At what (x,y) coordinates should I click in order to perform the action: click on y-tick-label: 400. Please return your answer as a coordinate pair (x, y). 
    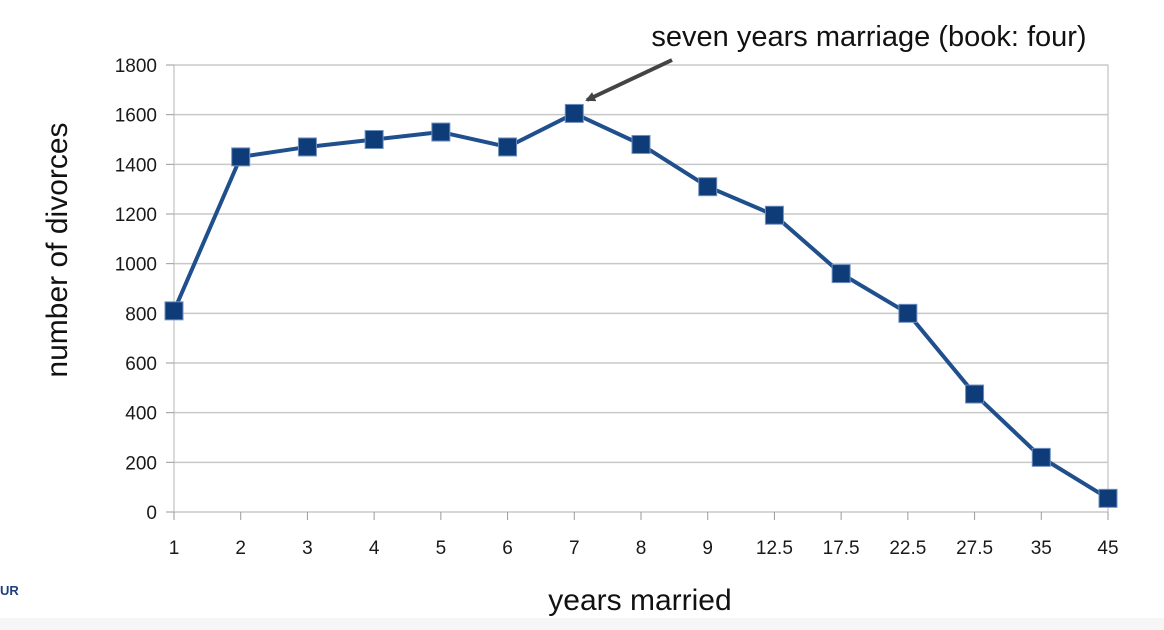
    Looking at the image, I should click on (141, 414).